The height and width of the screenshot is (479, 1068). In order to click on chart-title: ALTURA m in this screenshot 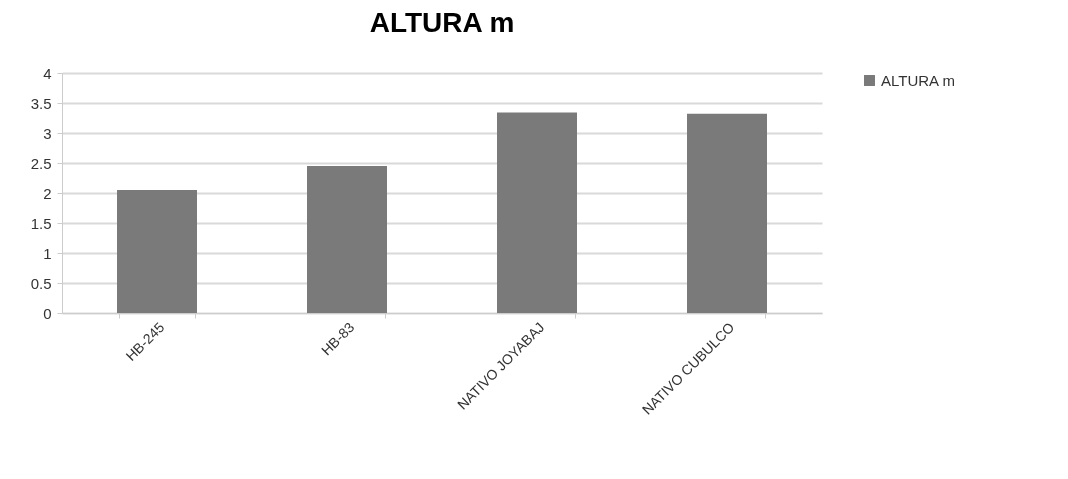, I will do `click(442, 22)`.